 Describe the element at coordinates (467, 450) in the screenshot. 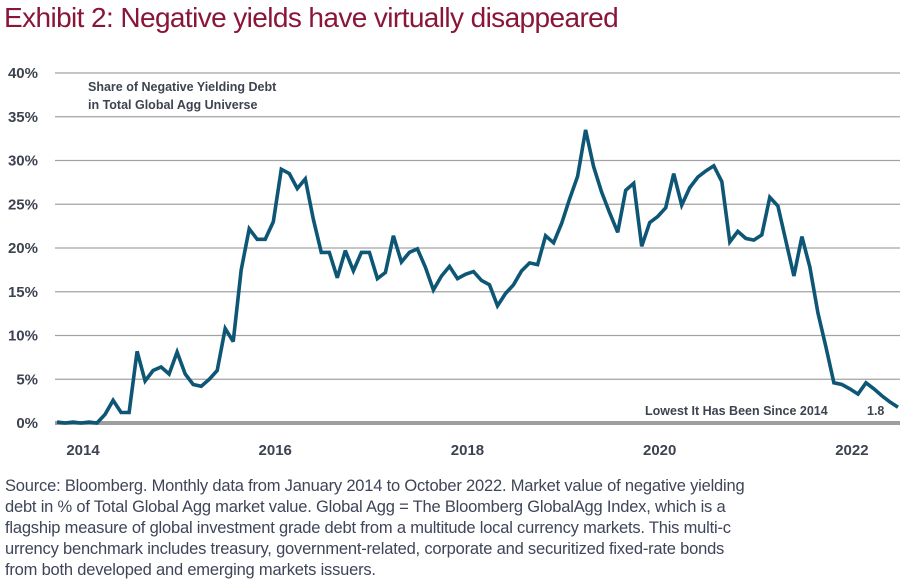

I see `x-tick-label: 2018` at that location.